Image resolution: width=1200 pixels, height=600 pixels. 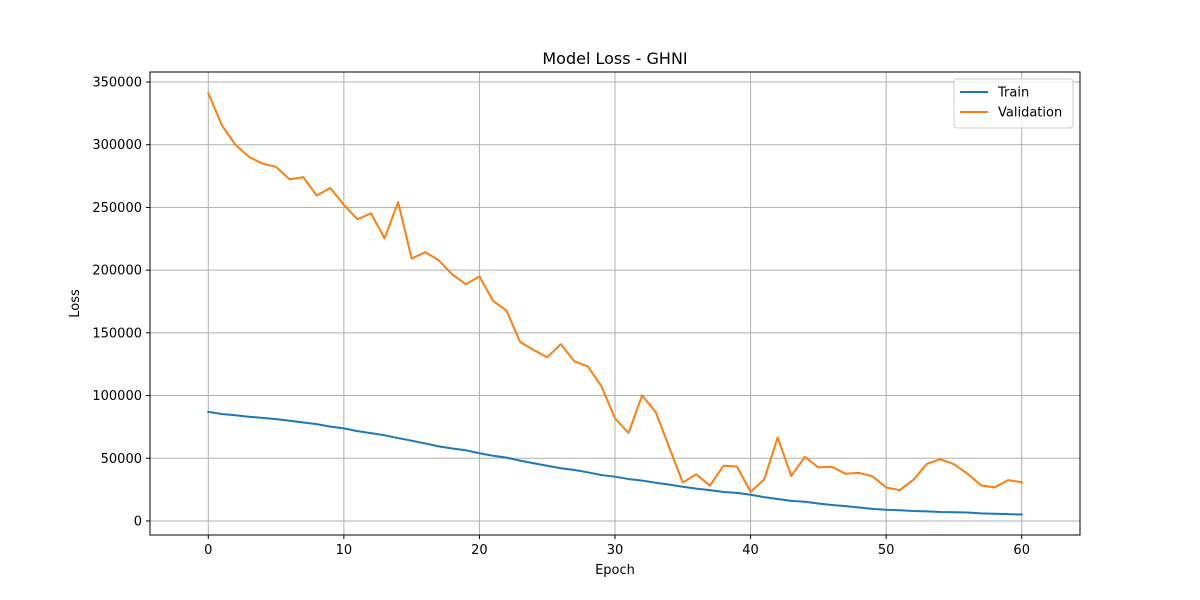 I want to click on y-axis-label: Loss, so click(x=75, y=303).